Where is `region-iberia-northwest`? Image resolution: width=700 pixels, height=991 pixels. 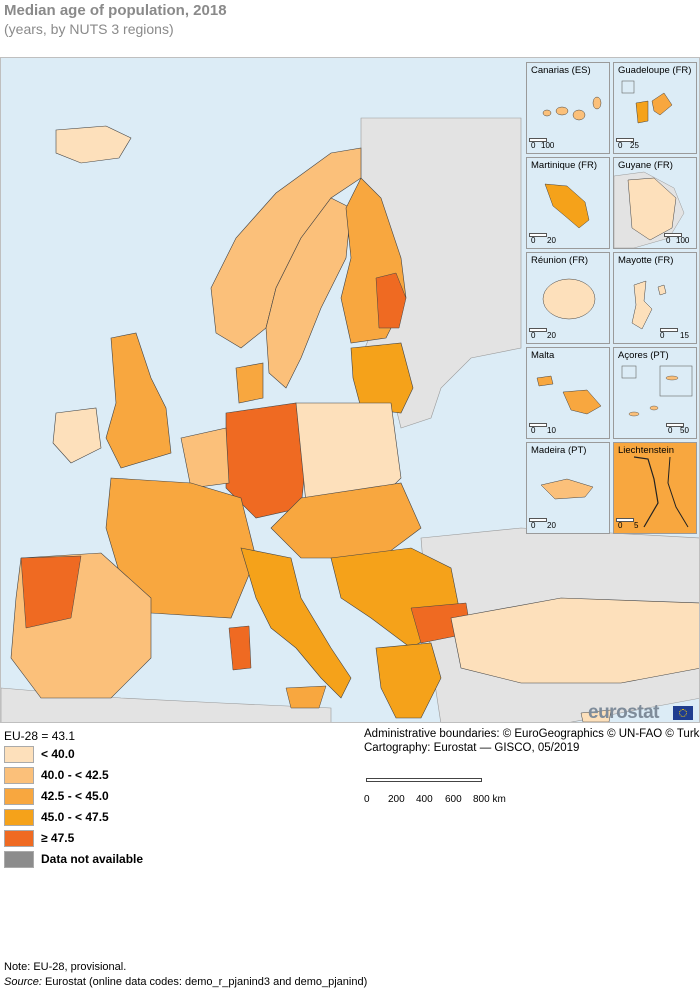 region-iberia-northwest is located at coordinates (51, 592).